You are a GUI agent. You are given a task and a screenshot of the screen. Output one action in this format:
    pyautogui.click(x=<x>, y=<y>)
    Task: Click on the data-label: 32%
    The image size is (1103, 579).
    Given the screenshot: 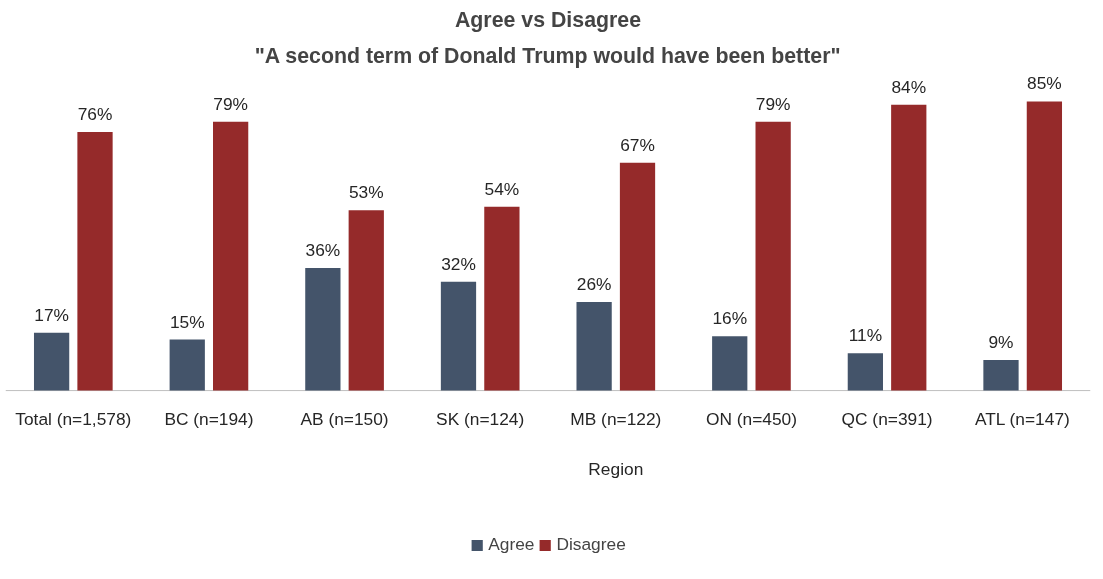 What is the action you would take?
    pyautogui.click(x=458, y=263)
    